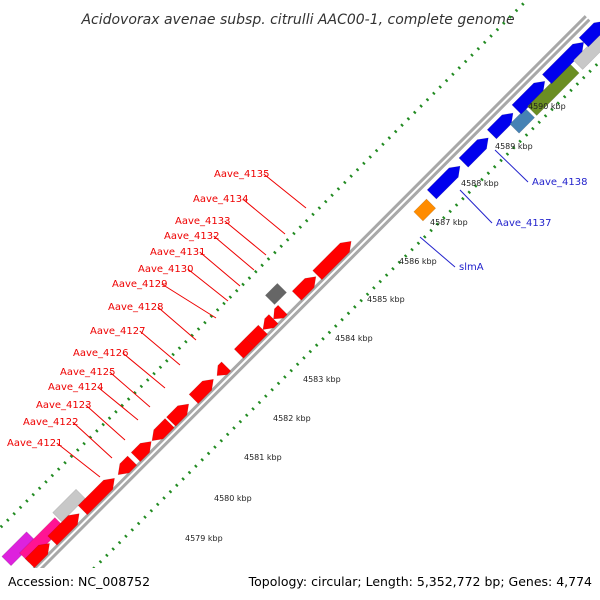 This screenshot has width=600, height=600. I want to click on gene-label-right: Aave_4138, so click(560, 182).